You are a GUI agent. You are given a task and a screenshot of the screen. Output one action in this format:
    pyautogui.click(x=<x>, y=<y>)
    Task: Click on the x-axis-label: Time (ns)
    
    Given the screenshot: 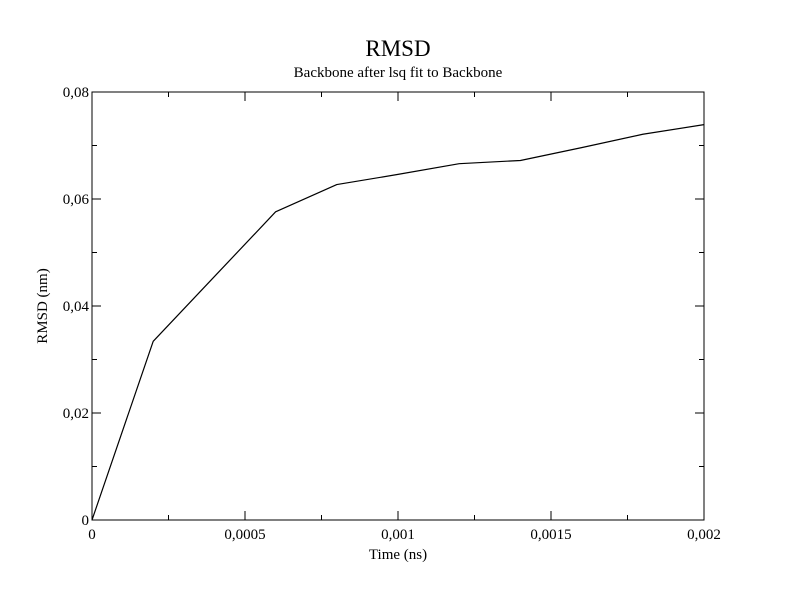 What is the action you would take?
    pyautogui.click(x=398, y=555)
    